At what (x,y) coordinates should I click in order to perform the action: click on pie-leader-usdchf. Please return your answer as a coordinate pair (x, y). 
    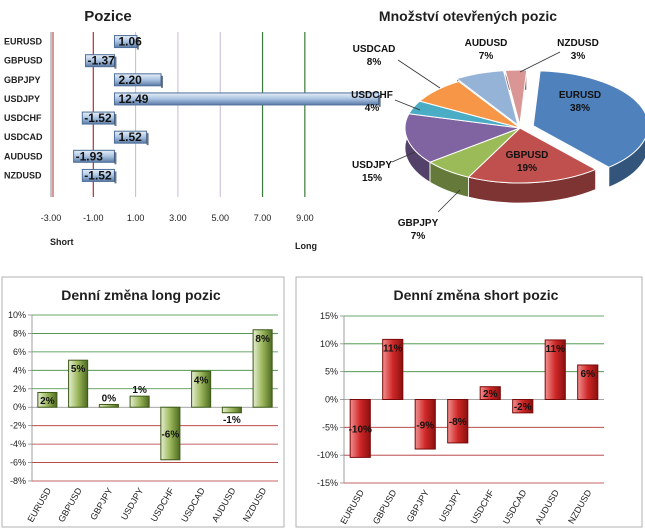
    Looking at the image, I should click on (407, 105).